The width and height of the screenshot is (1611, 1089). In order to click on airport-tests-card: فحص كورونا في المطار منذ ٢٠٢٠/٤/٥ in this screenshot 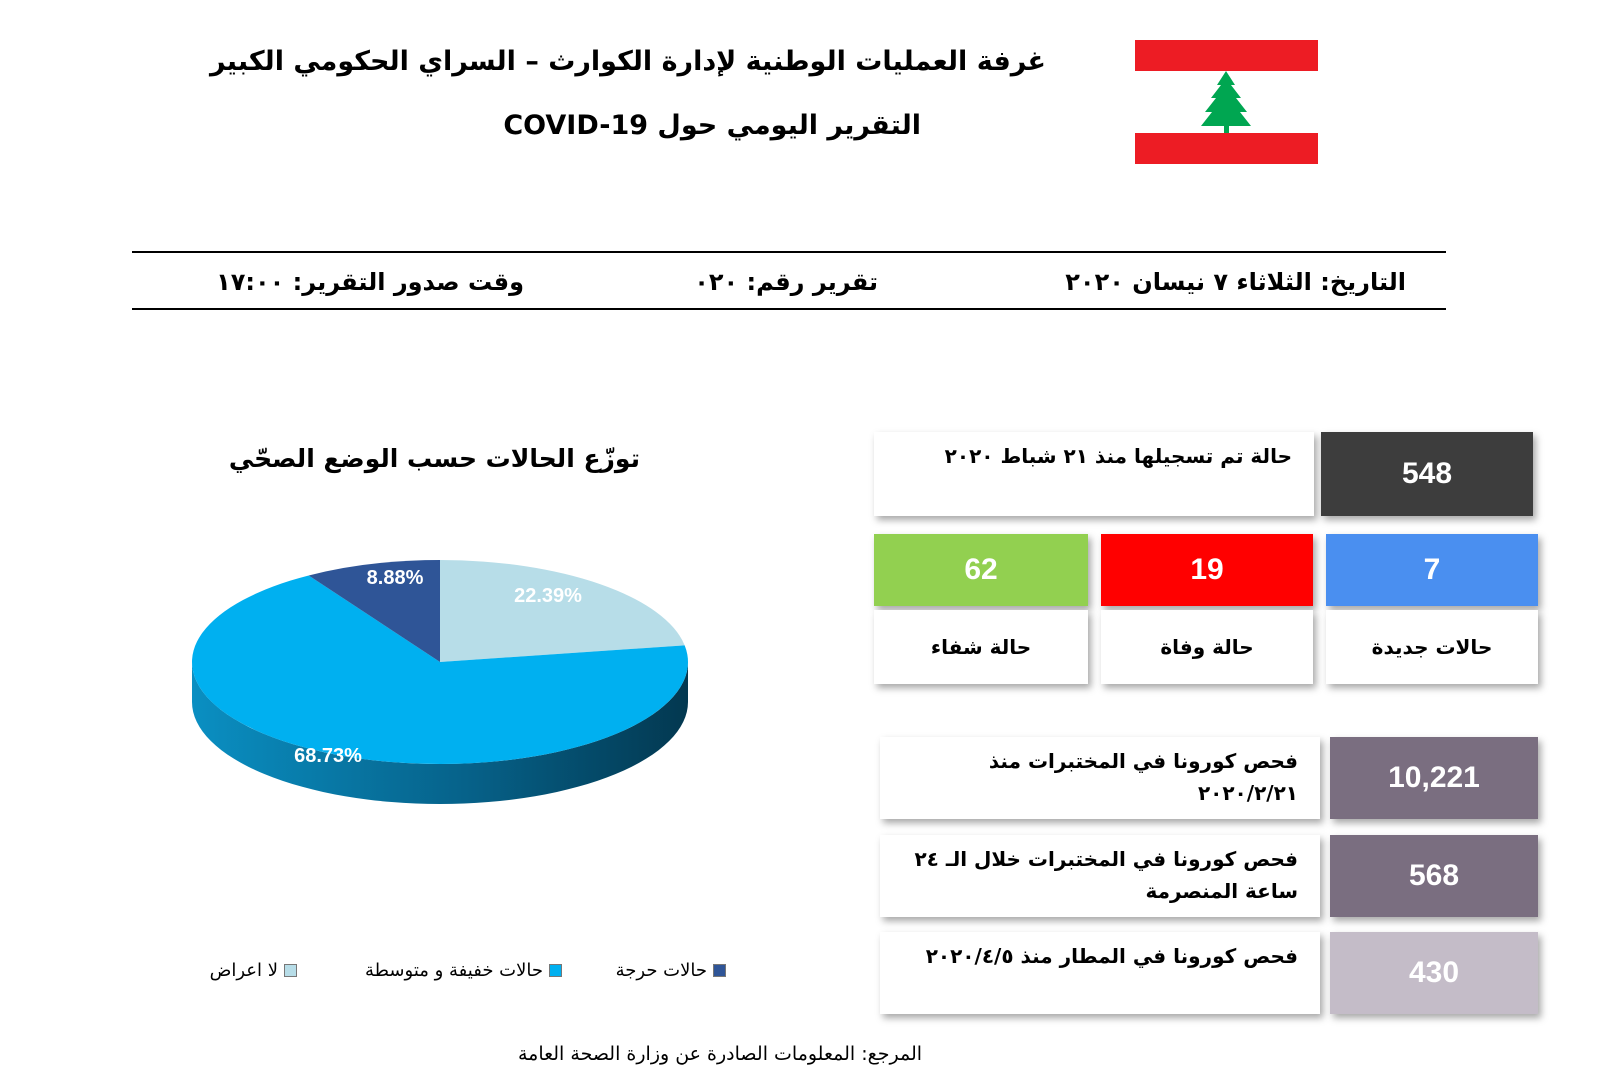, I will do `click(1100, 973)`.